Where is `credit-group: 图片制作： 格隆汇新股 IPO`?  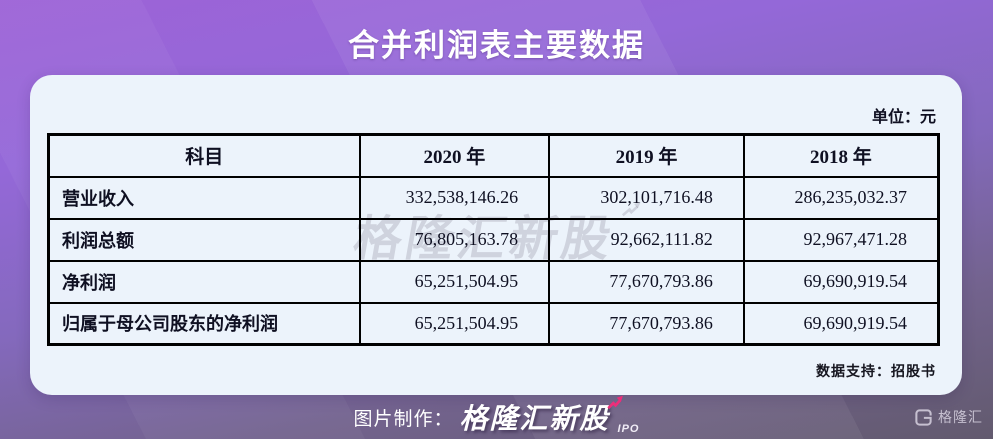
credit-group: 图片制作： 格隆汇新股 IPO is located at coordinates (496, 416).